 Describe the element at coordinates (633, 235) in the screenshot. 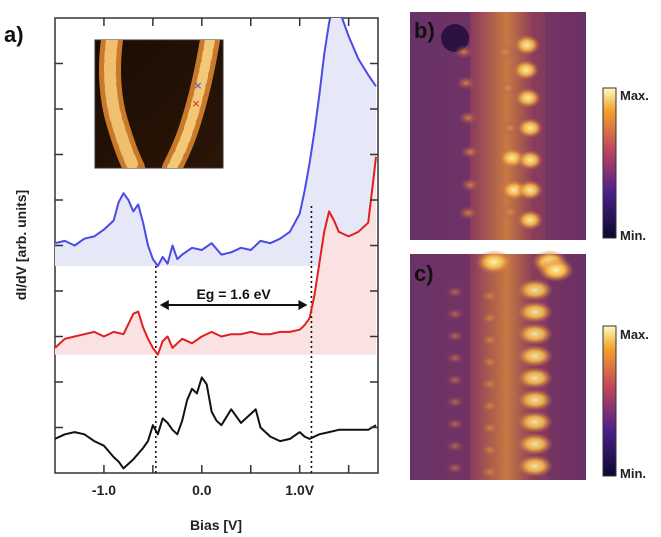

I see `colorbar-b-min-label: Min.` at that location.